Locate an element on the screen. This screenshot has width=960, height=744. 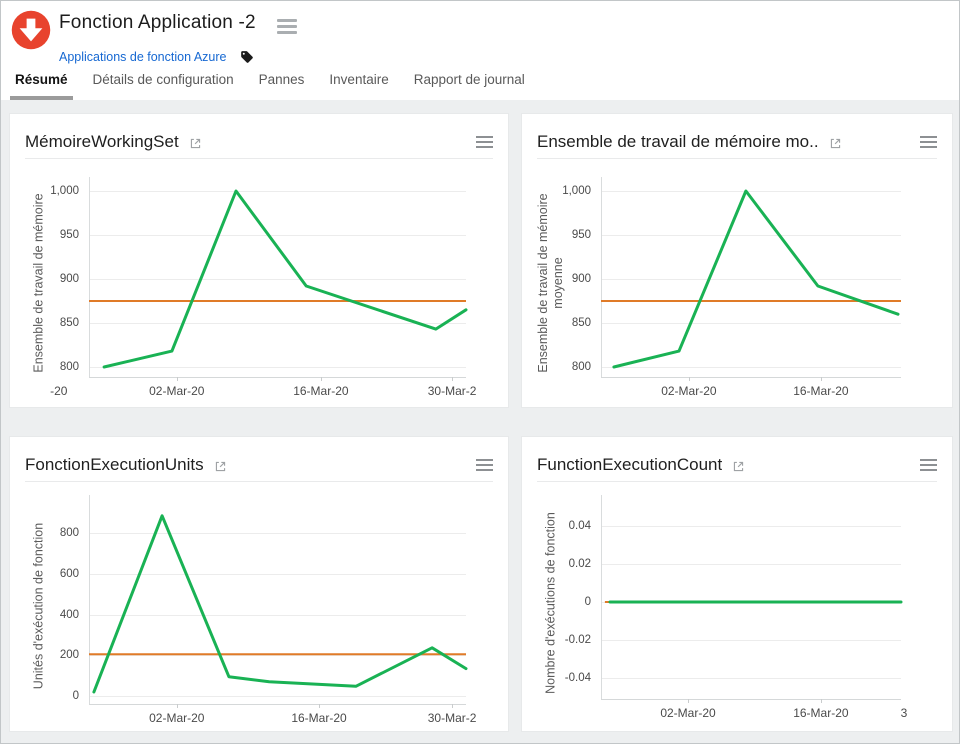
y-tick-label: 850 is located at coordinates (581, 323).